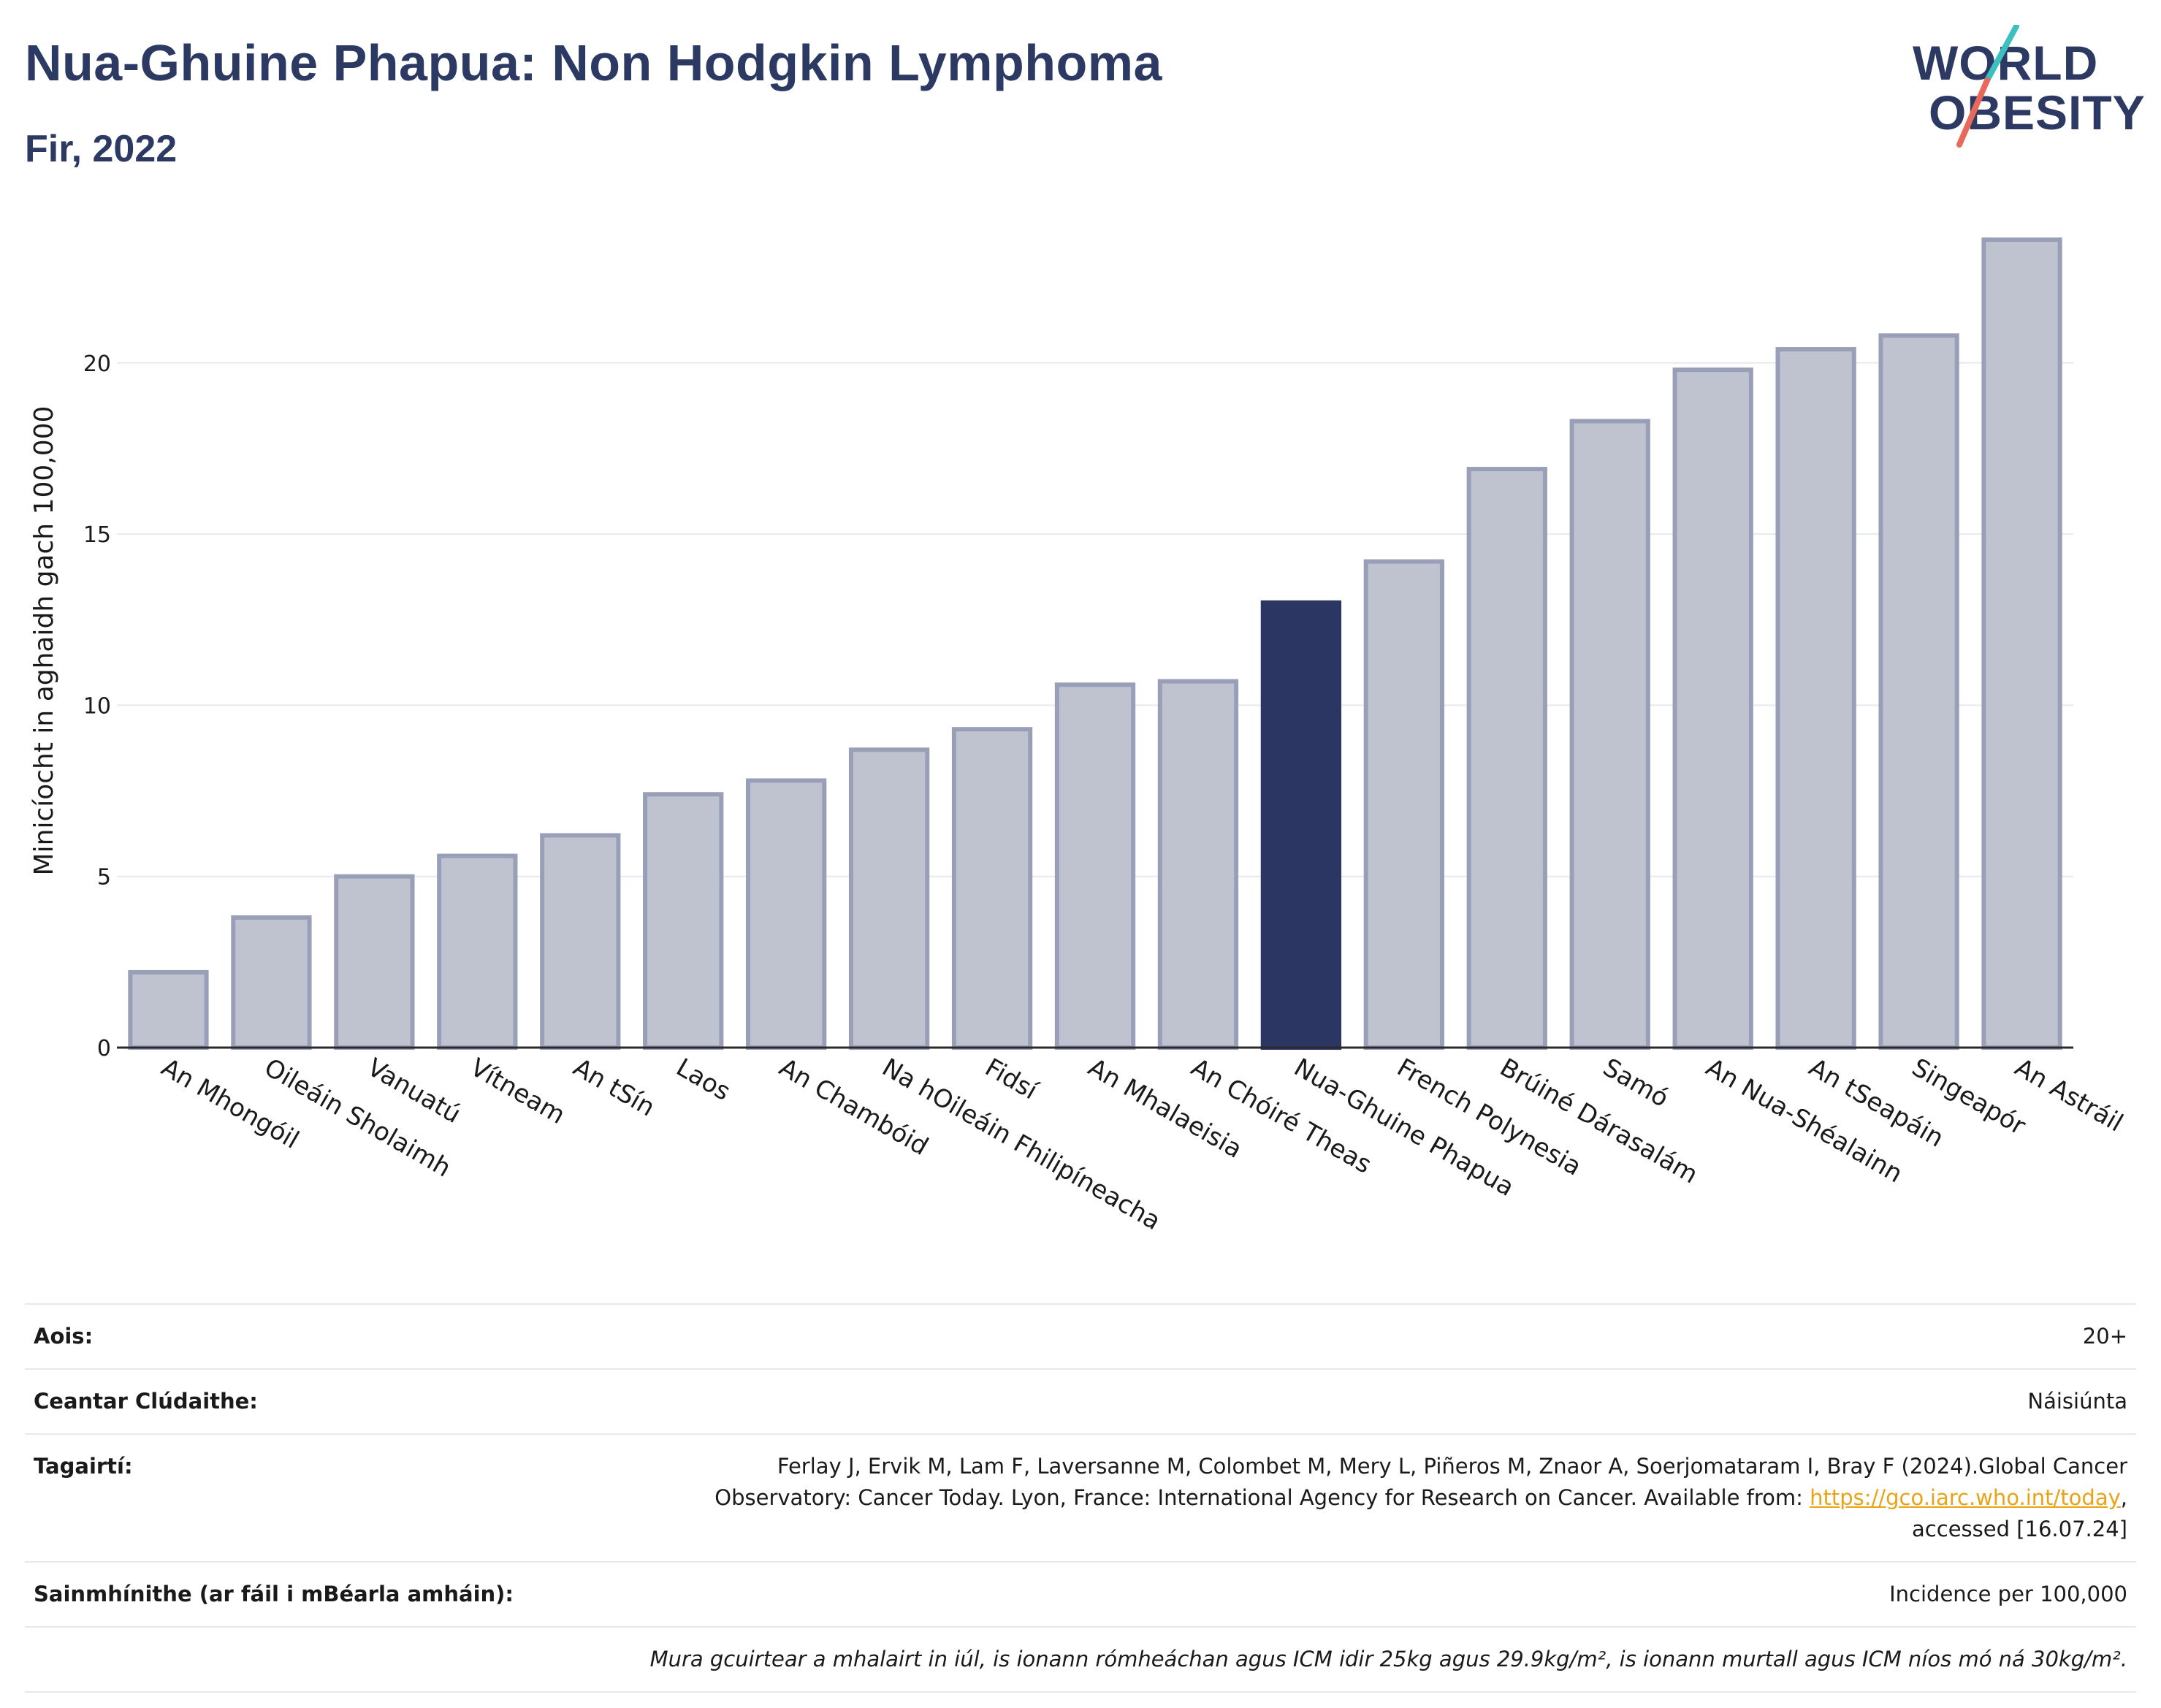  Describe the element at coordinates (102, 149) in the screenshot. I see `page-subtitle: Fir, 2022` at that location.